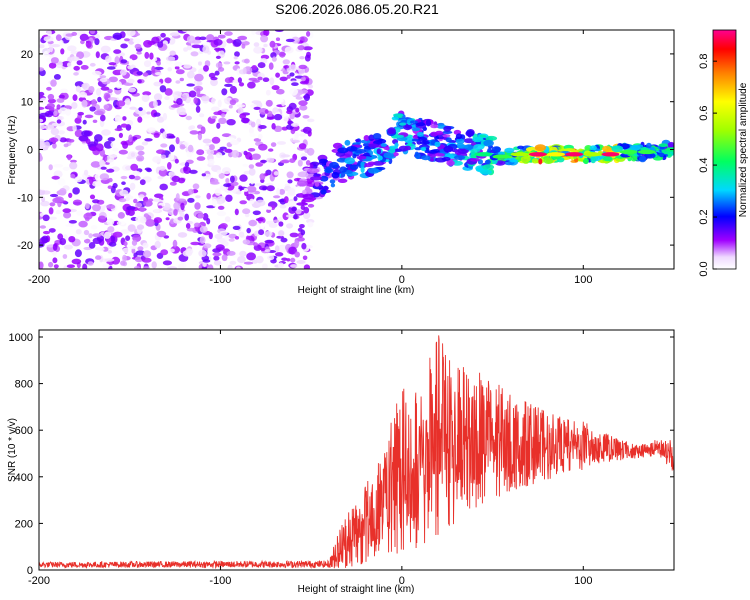  I want to click on trace-point, so click(646, 152).